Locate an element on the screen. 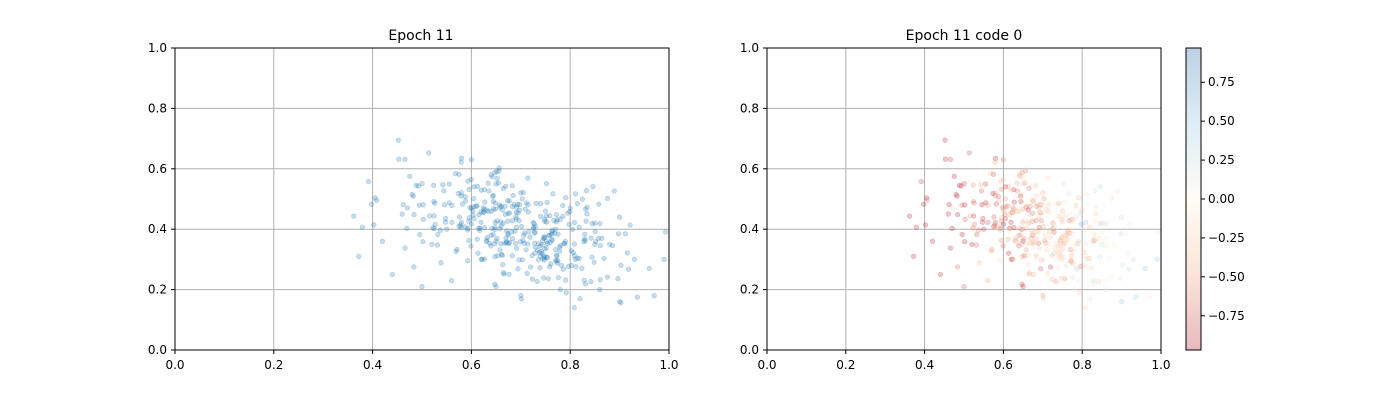  y-tick-label: 0.4 is located at coordinates (157, 229).